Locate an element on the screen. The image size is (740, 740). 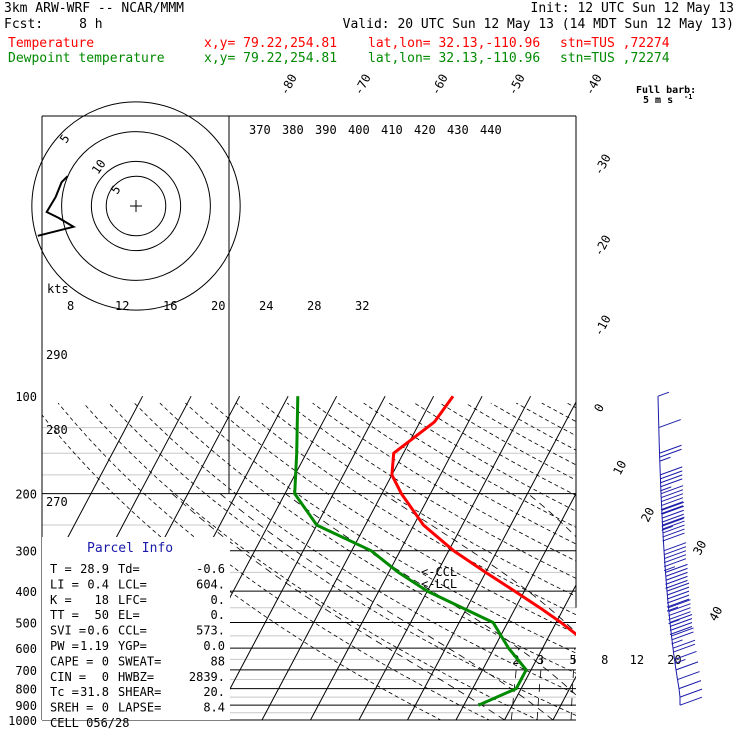
pressure-label: 300 is located at coordinates (26, 552).